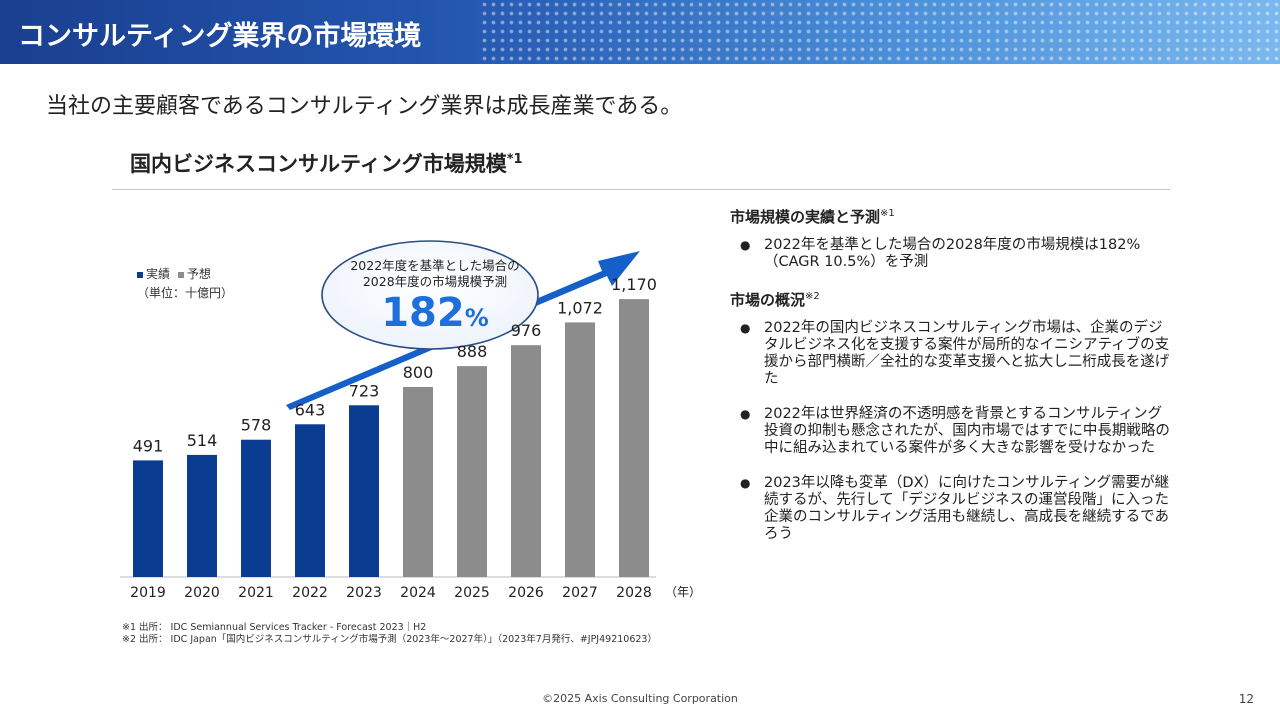  What do you see at coordinates (185, 293) in the screenshot?
I see `unit-label: （単位：十億円）` at bounding box center [185, 293].